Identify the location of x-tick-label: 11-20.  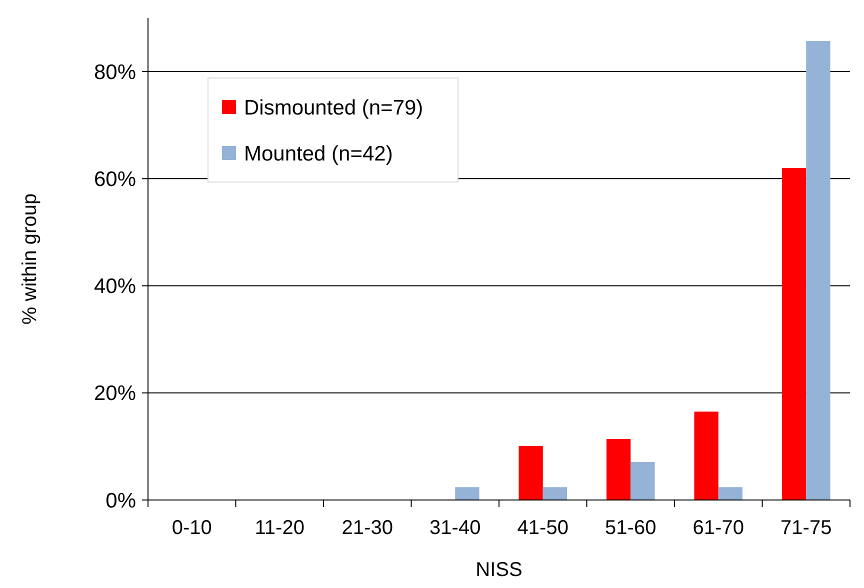
(279, 528).